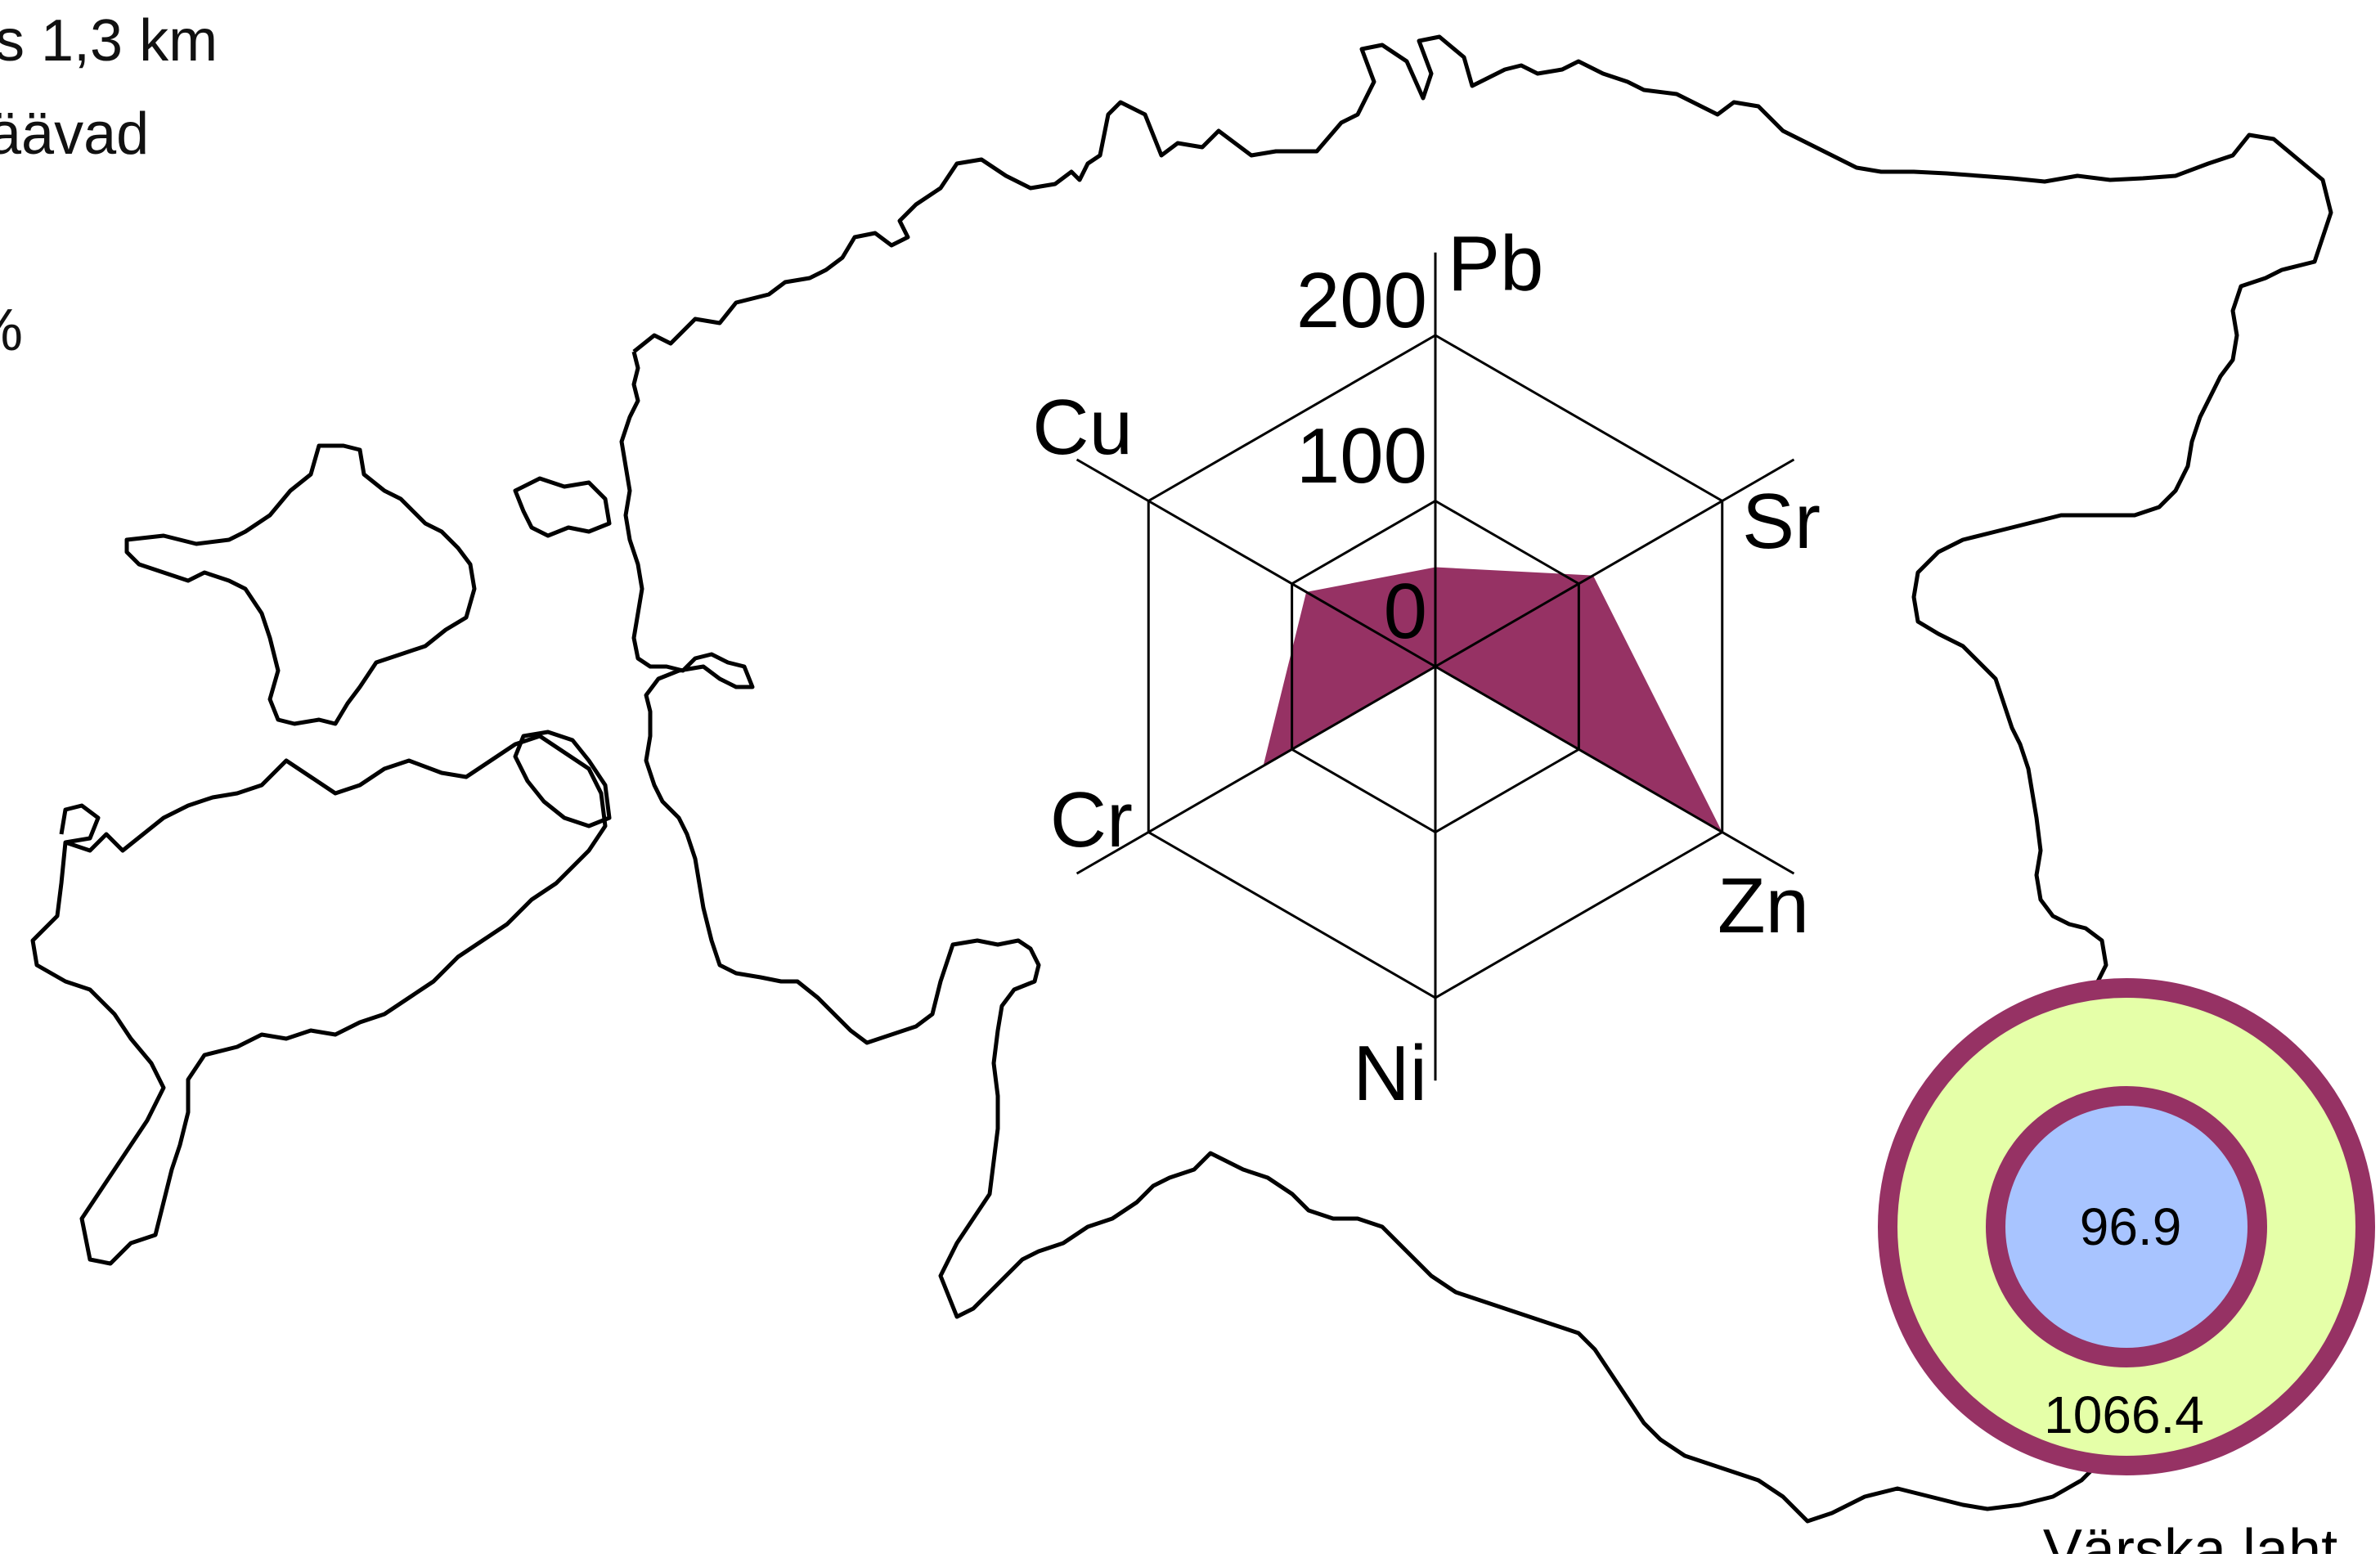 The height and width of the screenshot is (1558, 2380). Describe the element at coordinates (1361, 300) in the screenshot. I see `radar-scale-200: 200` at that location.